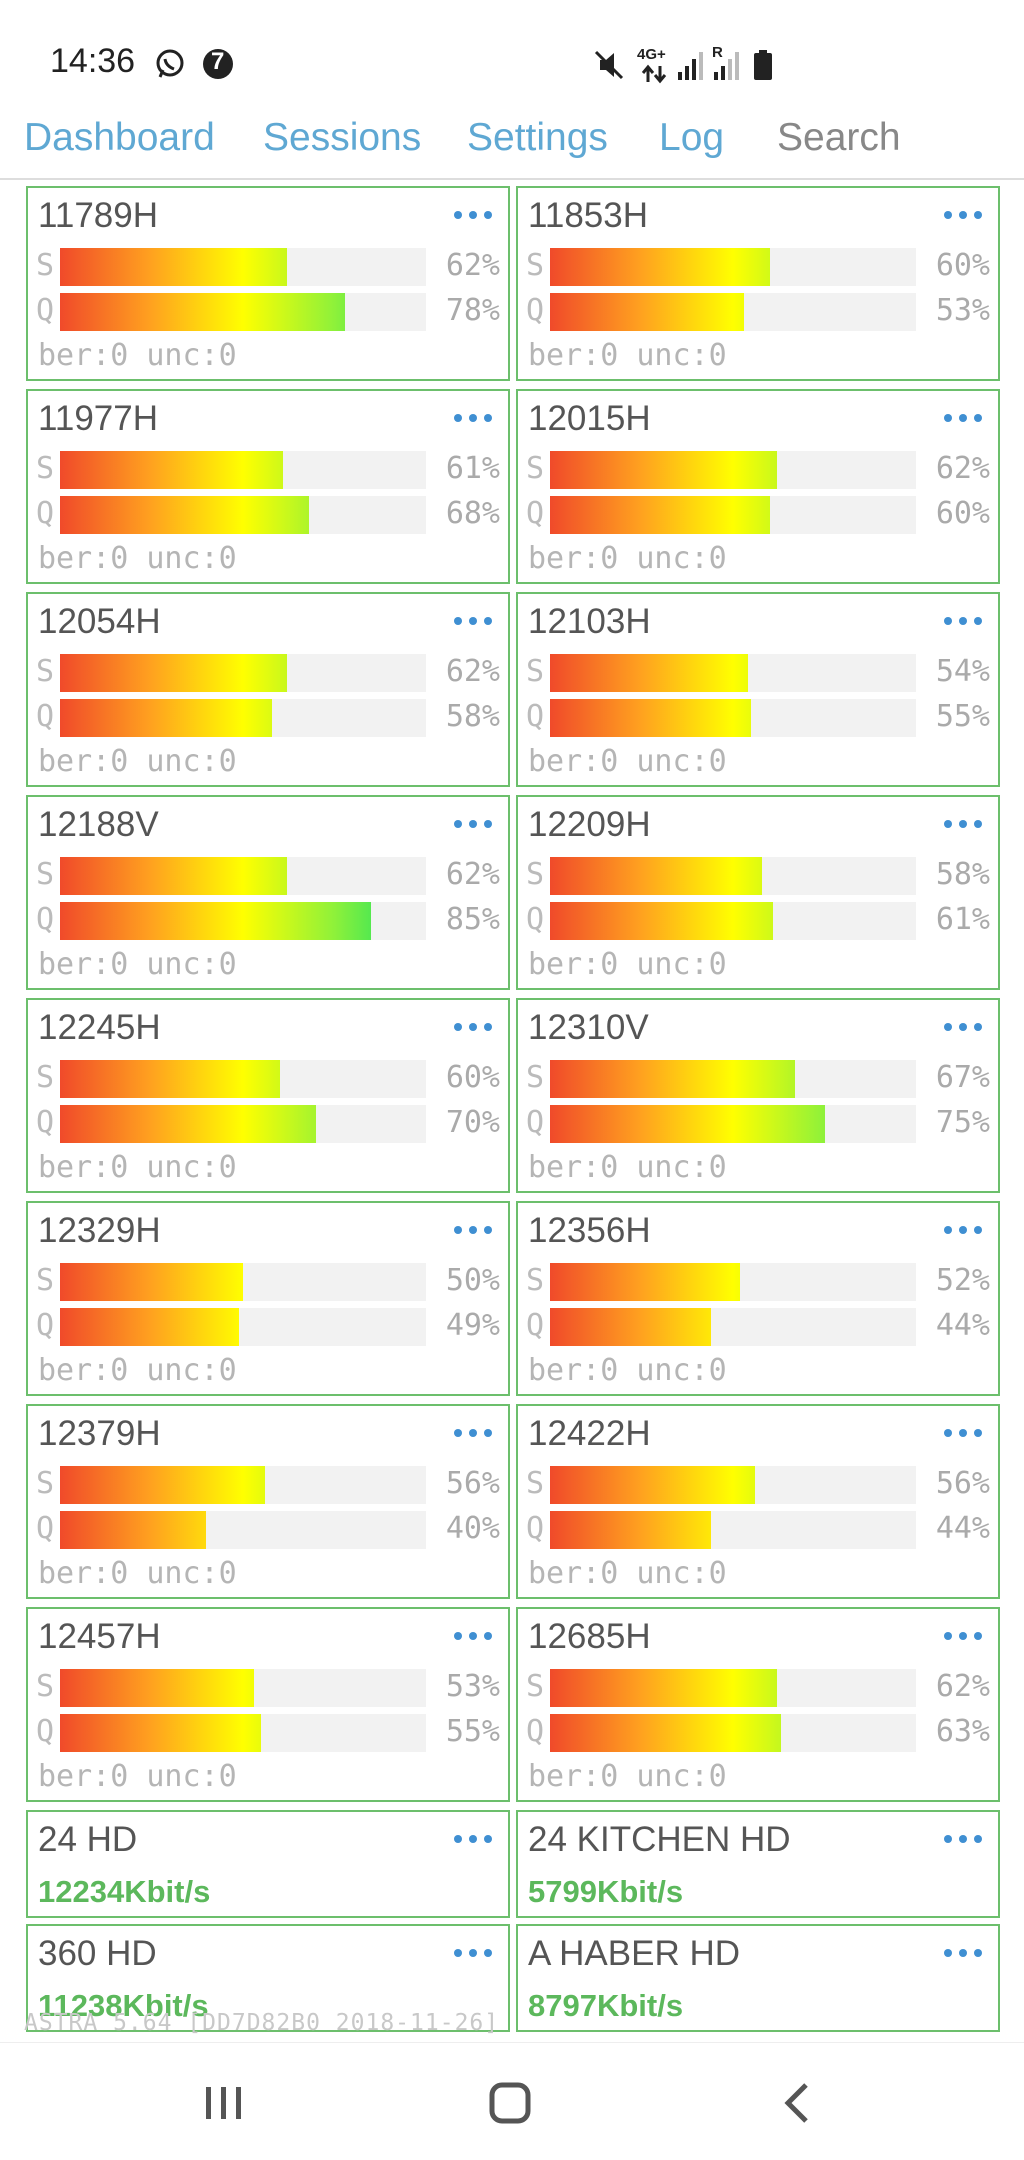 This screenshot has width=1024, height=2160. What do you see at coordinates (268, 486) in the screenshot?
I see `transponder-card: 11977H S 61% Q 68% ber:0 unc:0` at bounding box center [268, 486].